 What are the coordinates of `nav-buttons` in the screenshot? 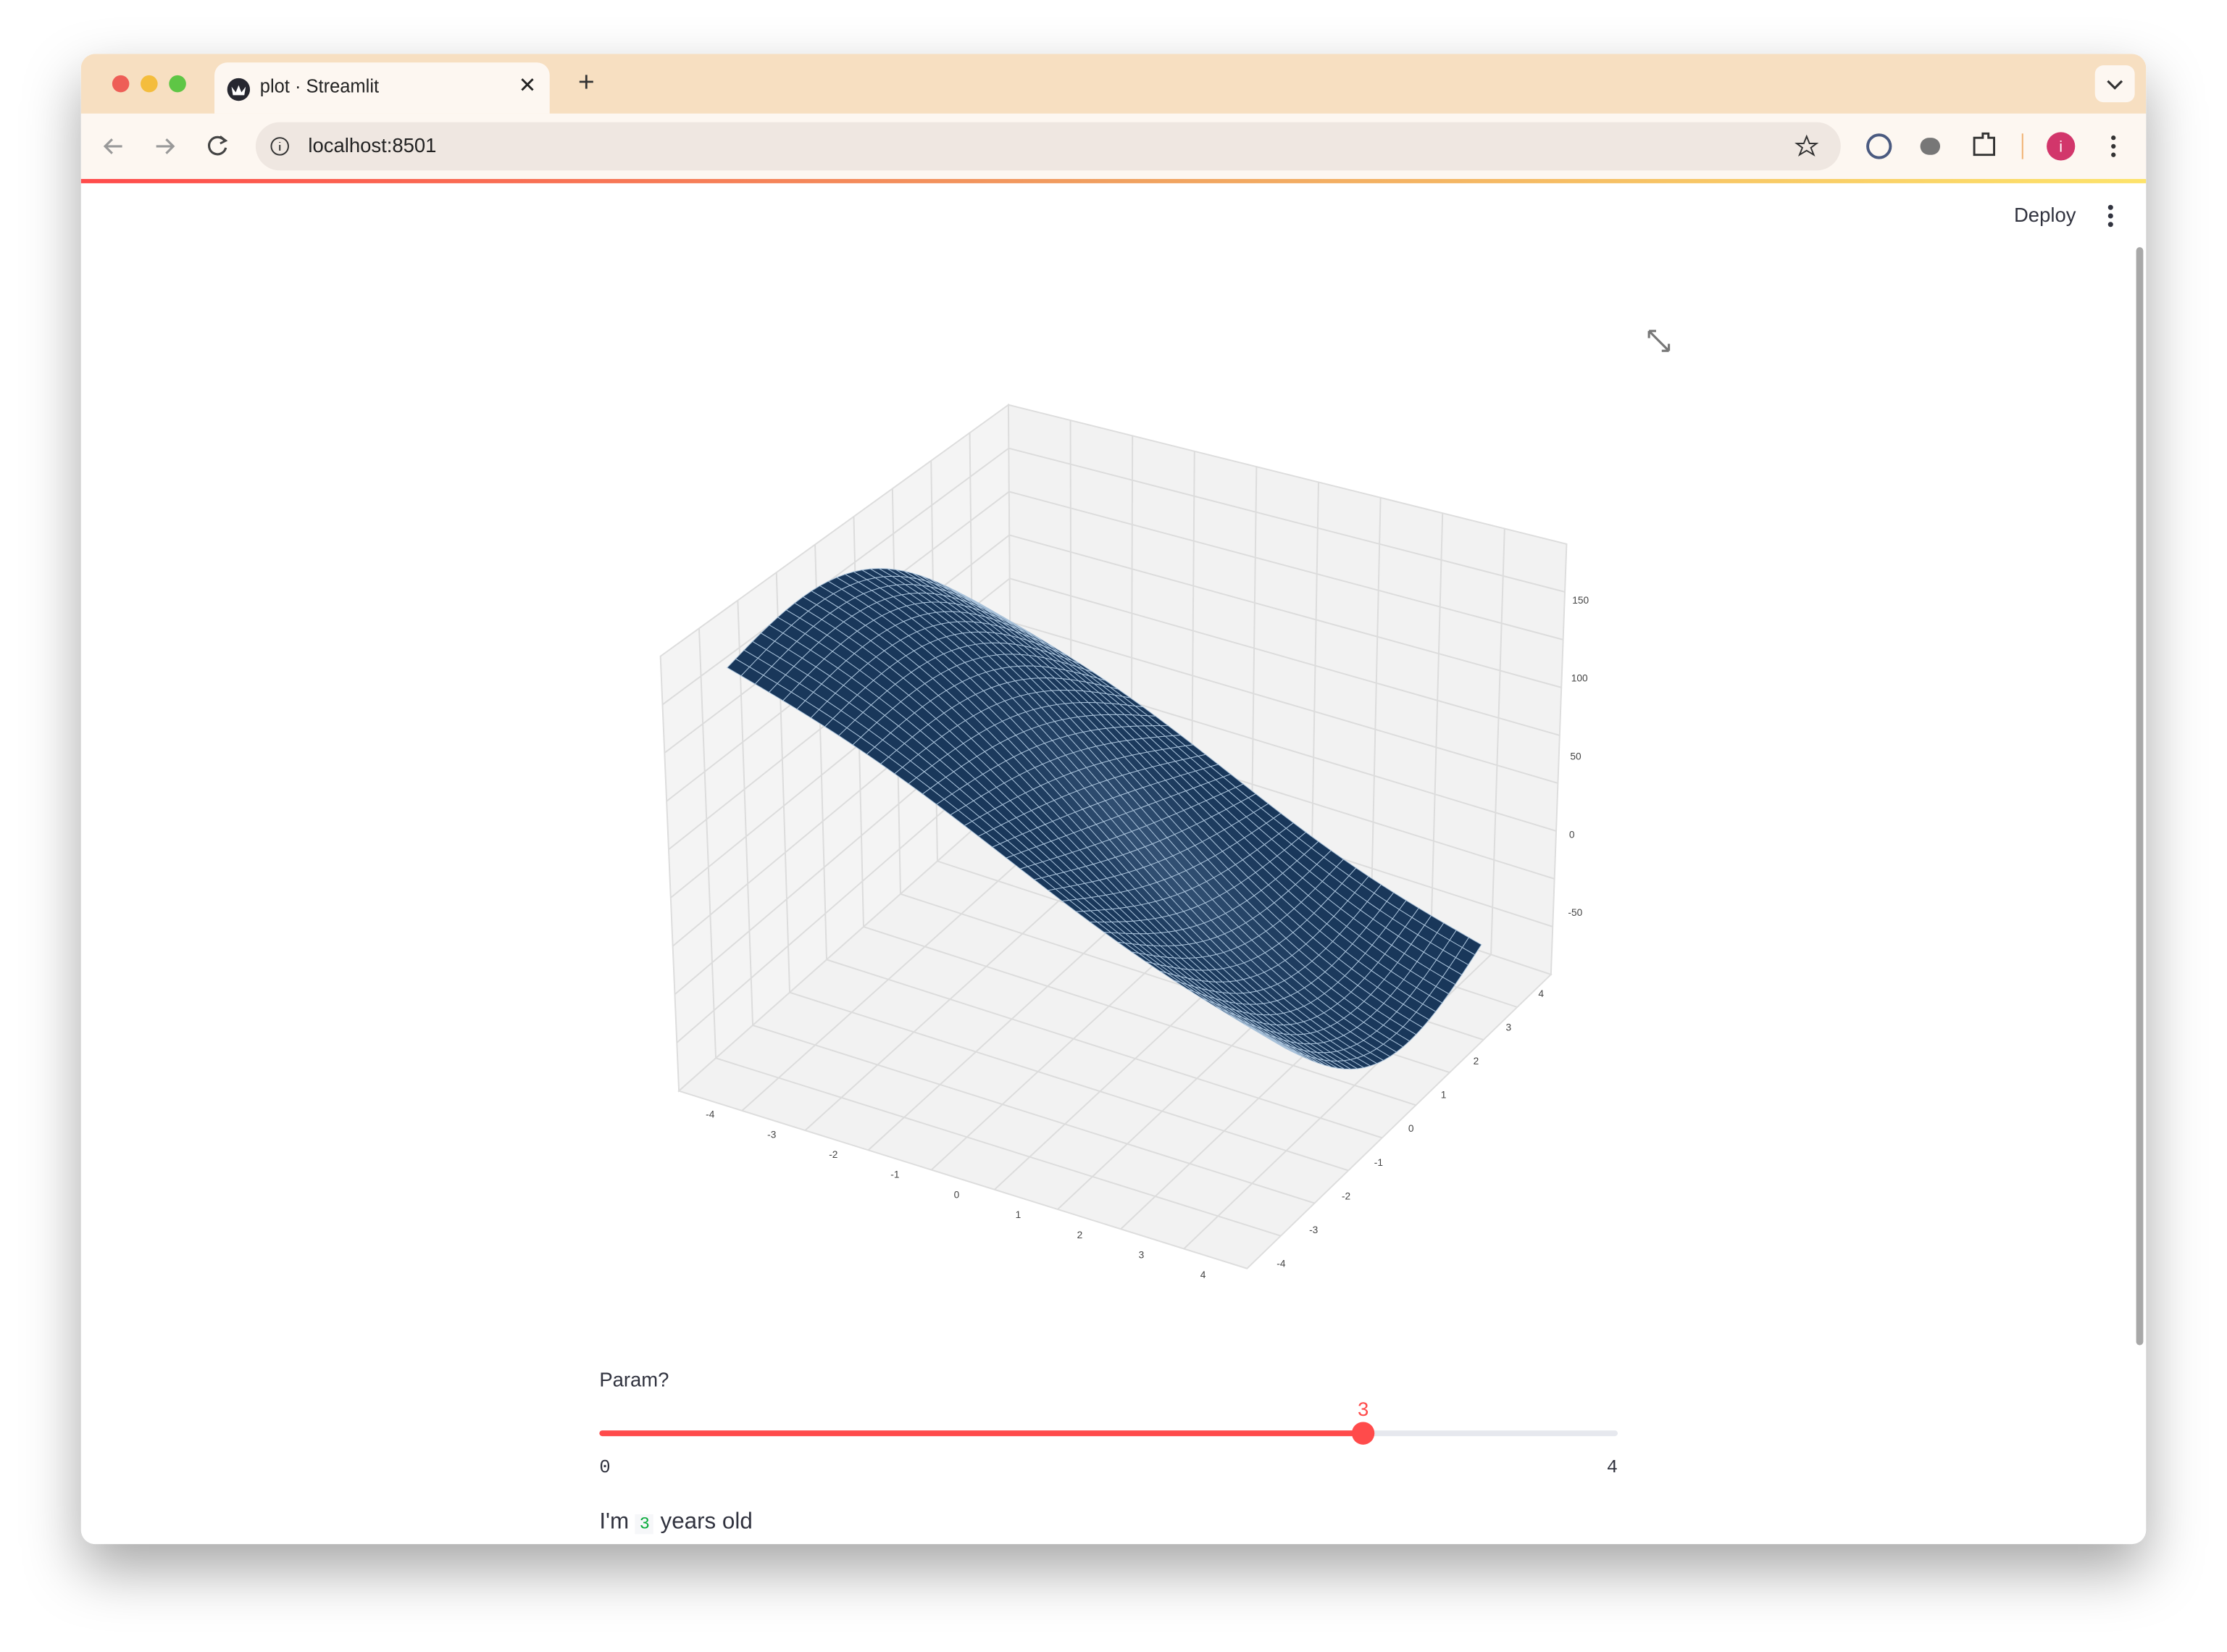 It's located at (165, 145).